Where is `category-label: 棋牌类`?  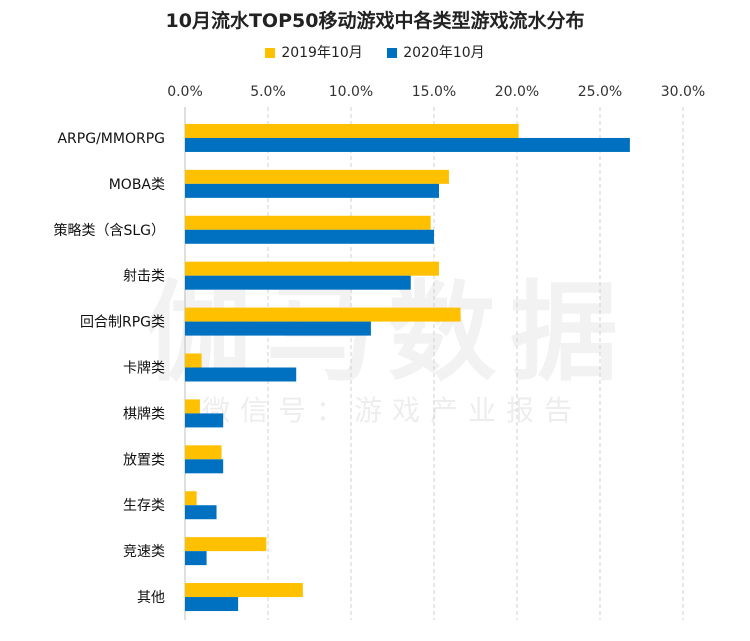 category-label: 棋牌类 is located at coordinates (144, 413).